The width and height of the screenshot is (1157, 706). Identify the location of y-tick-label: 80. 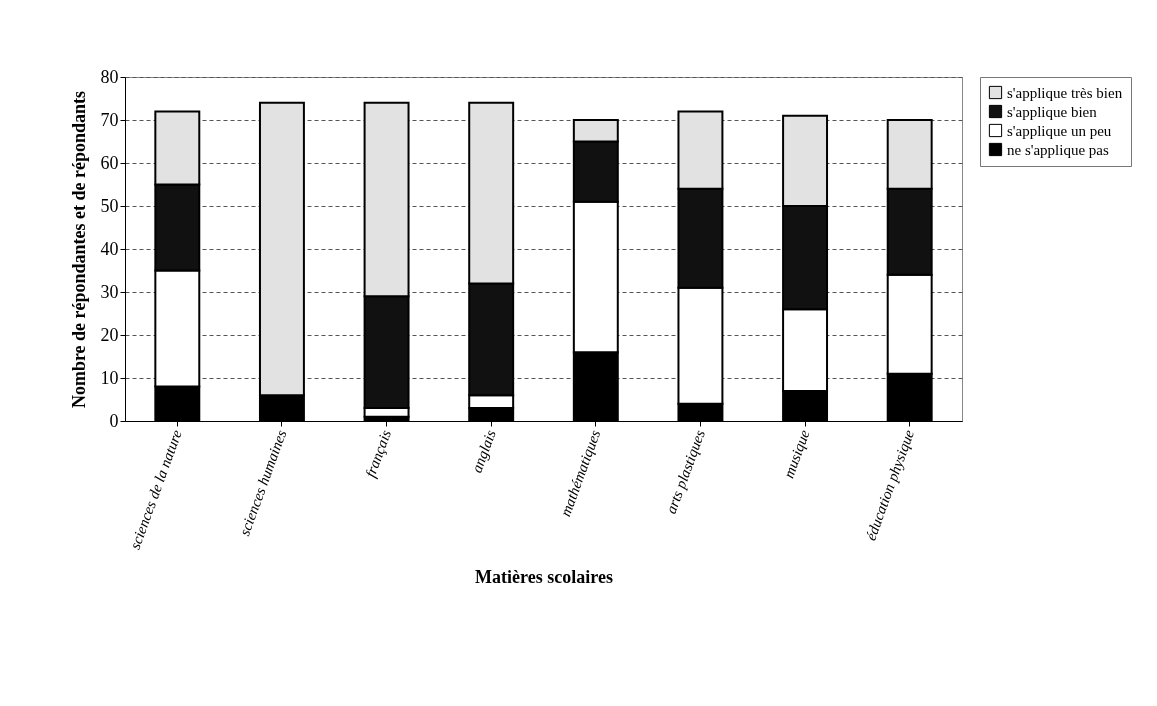
(109, 76).